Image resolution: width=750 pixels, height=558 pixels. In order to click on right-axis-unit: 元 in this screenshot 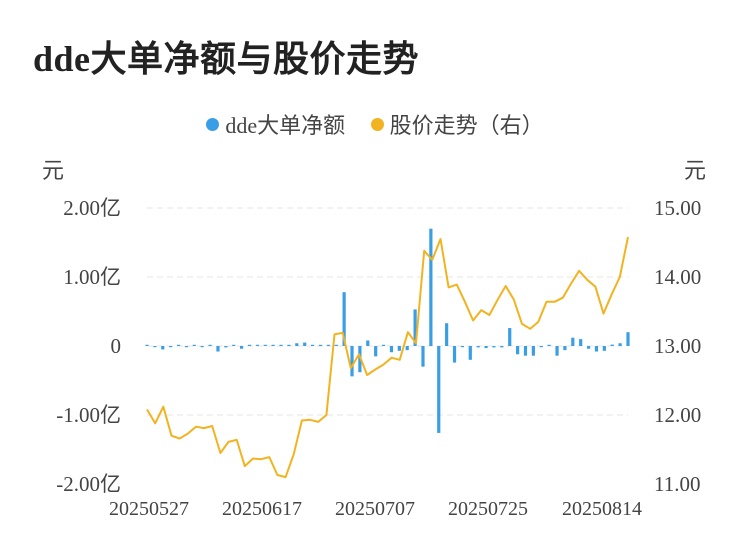, I will do `click(695, 170)`.